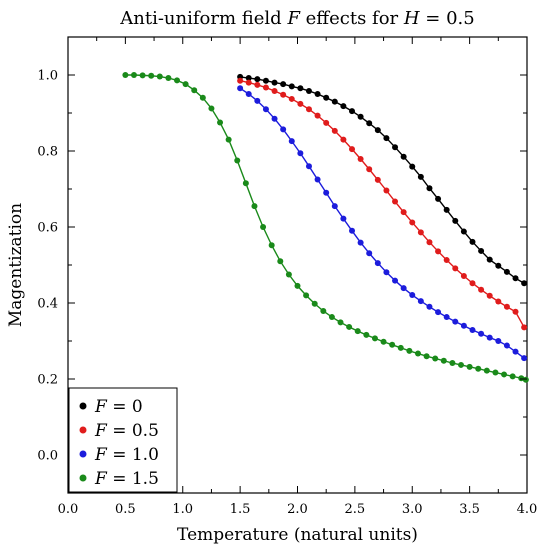 The image size is (546, 550). Describe the element at coordinates (126, 479) in the screenshot. I see `legend-label: F = 1.5` at that location.